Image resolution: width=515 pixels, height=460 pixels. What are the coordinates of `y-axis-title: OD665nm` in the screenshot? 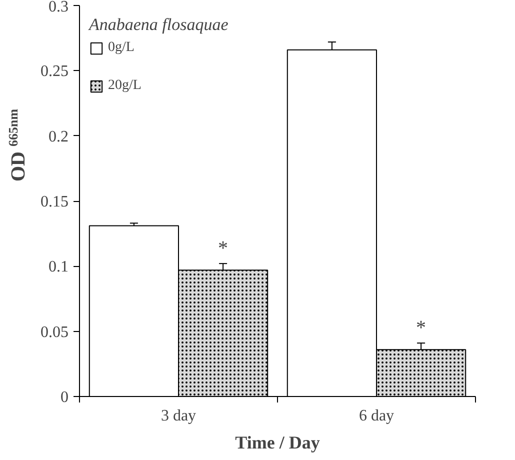 It's located at (18, 145).